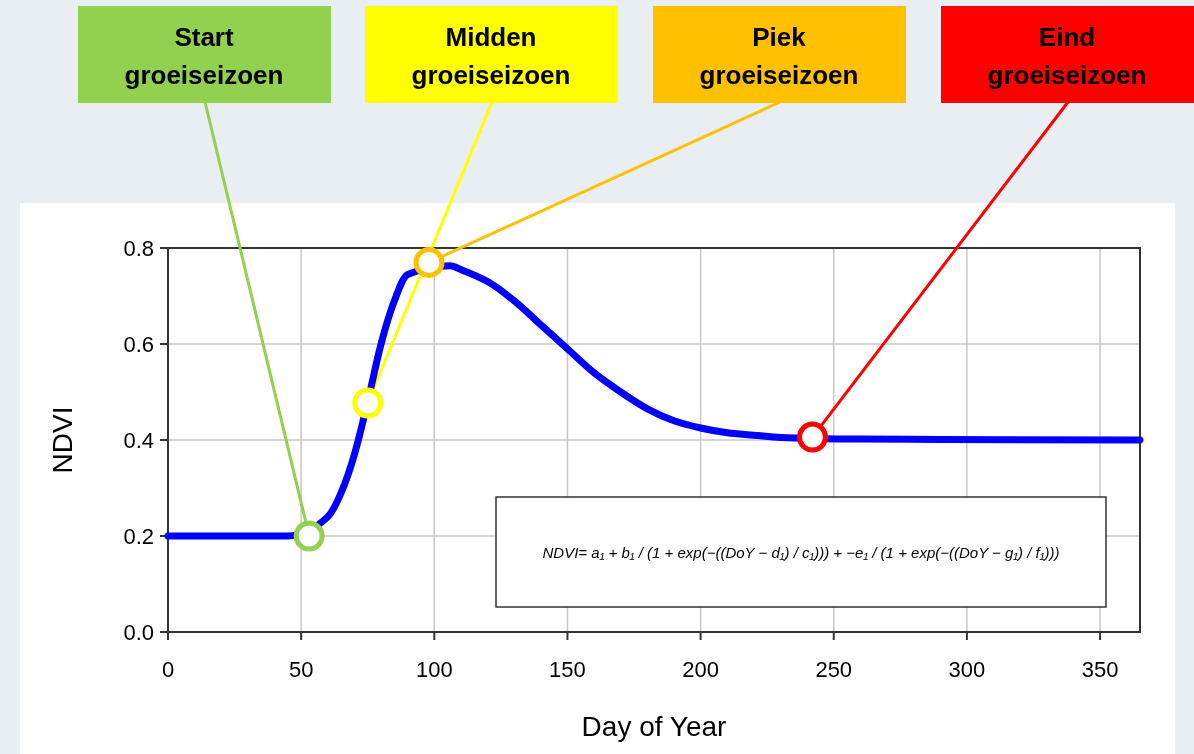 This screenshot has height=754, width=1194. What do you see at coordinates (567, 669) in the screenshot?
I see `x-tick-label: 150` at bounding box center [567, 669].